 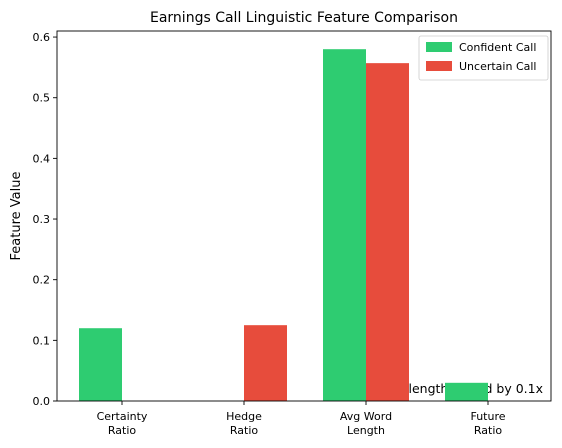 I want to click on y-tick-label: 0.4, so click(x=42, y=158).